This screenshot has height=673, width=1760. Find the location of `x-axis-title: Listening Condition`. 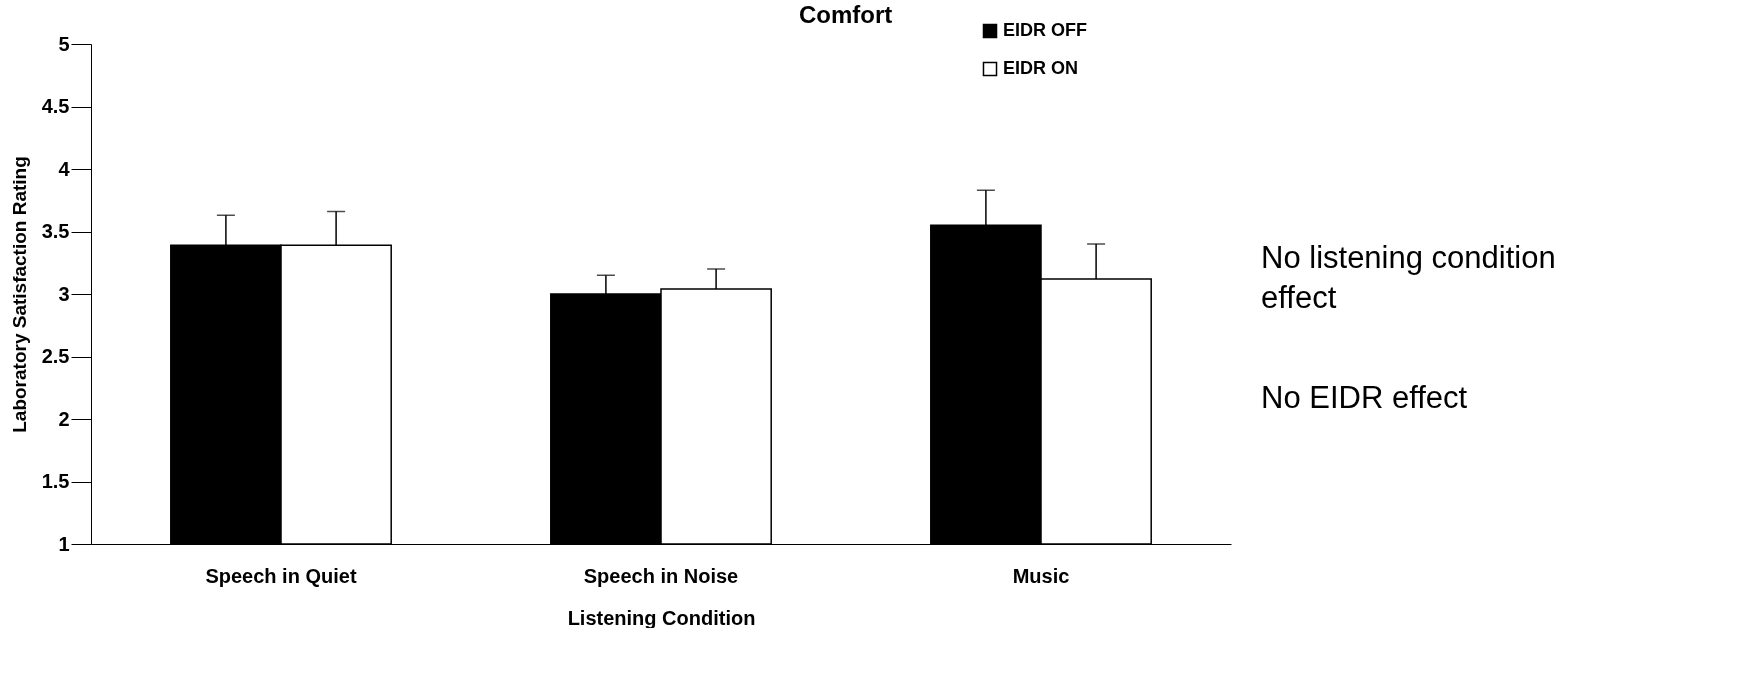

x-axis-title: Listening Condition is located at coordinates (661, 617).